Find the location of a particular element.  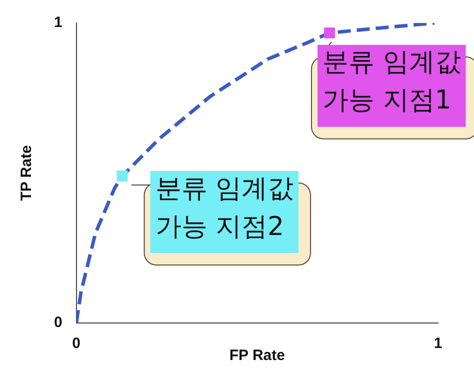

x-axis-title: FP Rate is located at coordinates (257, 355).